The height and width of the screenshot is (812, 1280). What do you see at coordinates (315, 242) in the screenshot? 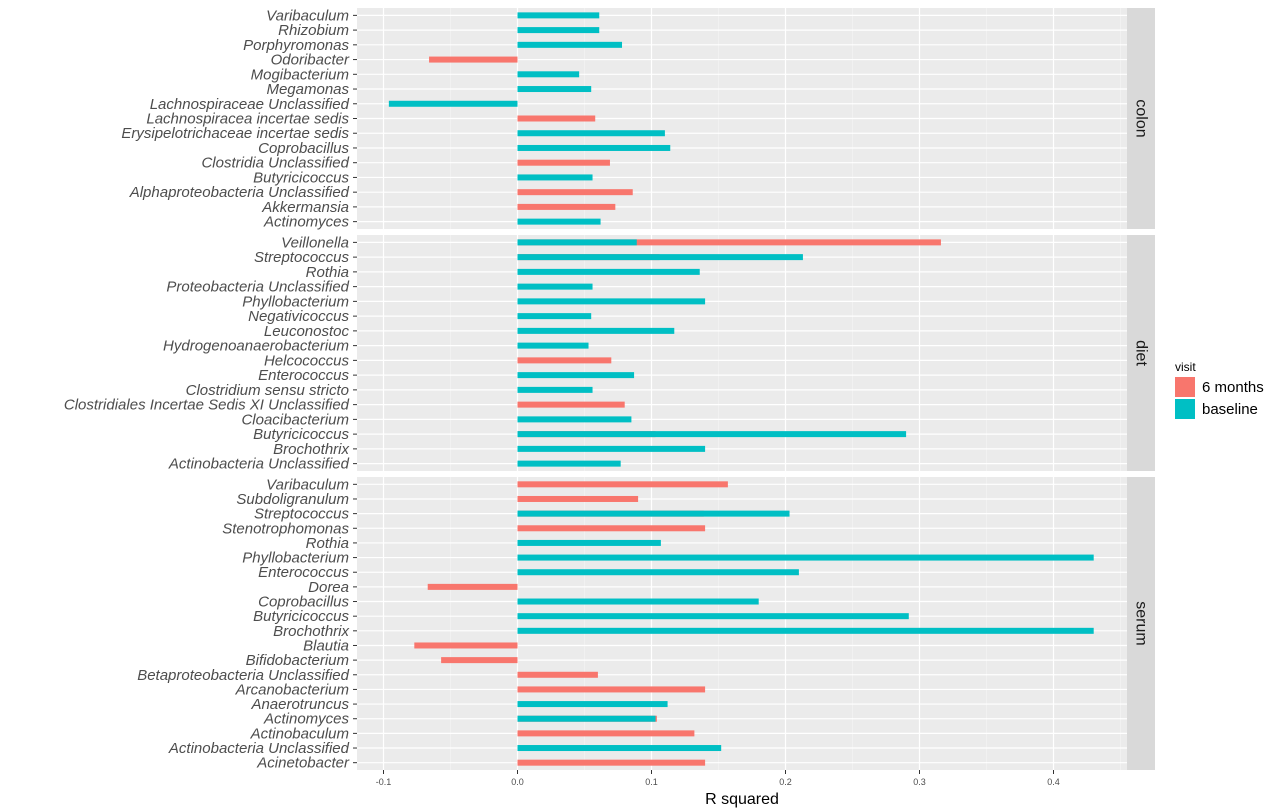
I see `category-label: Veillonella` at bounding box center [315, 242].